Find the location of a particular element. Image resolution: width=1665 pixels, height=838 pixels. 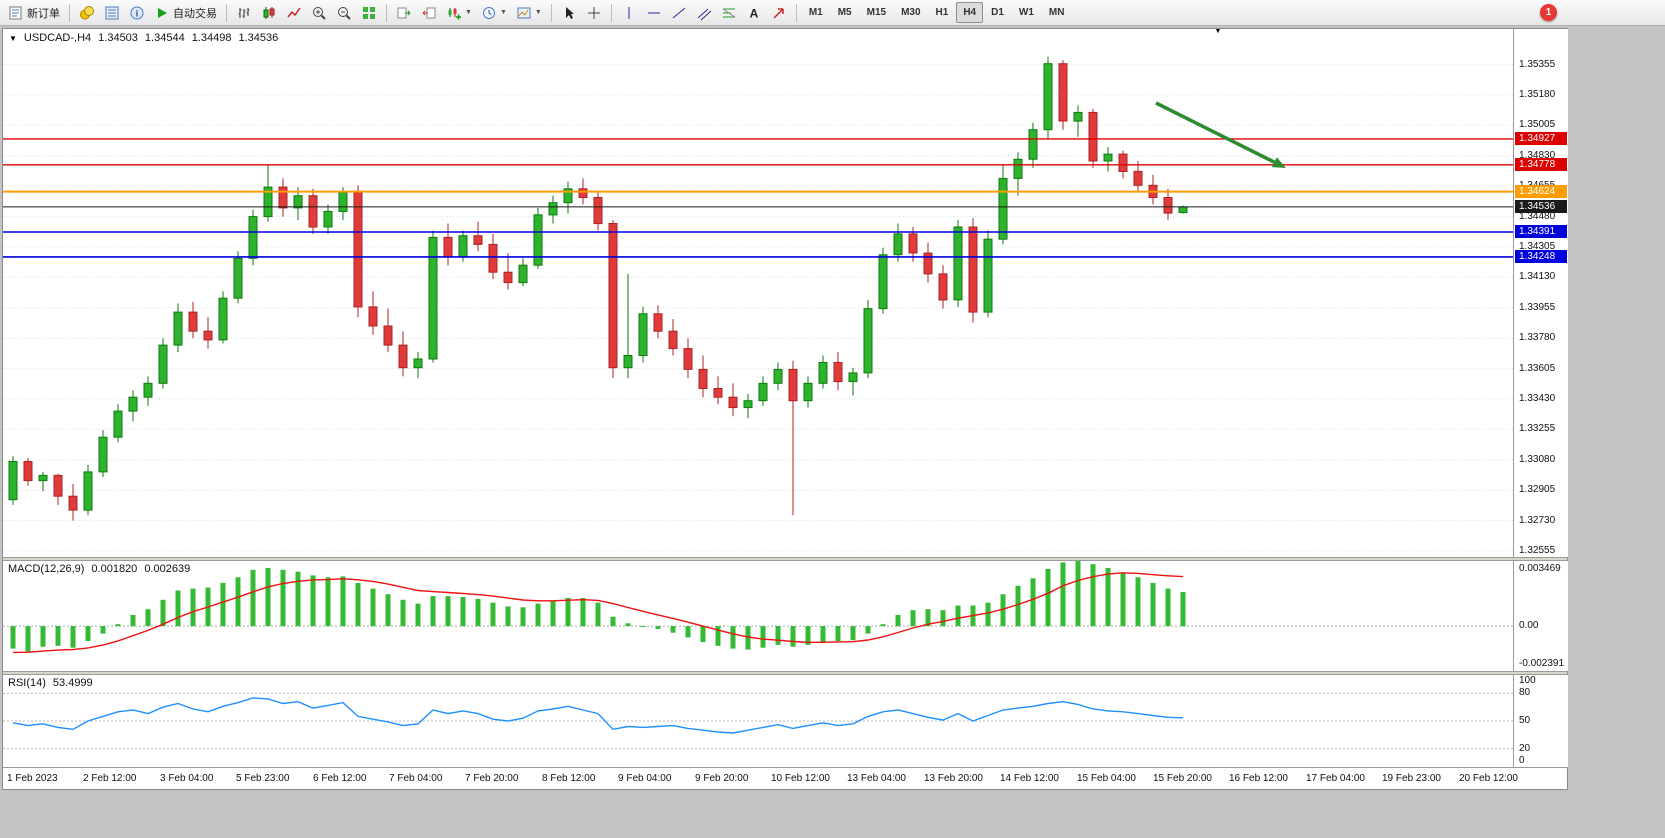

tline-icon is located at coordinates (679, 12).